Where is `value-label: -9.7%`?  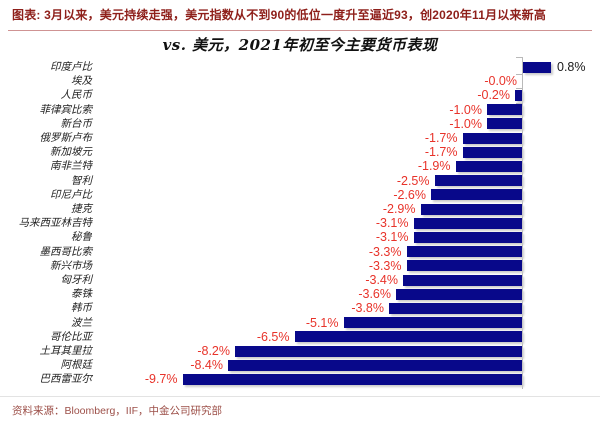
value-label: -9.7% is located at coordinates (161, 379).